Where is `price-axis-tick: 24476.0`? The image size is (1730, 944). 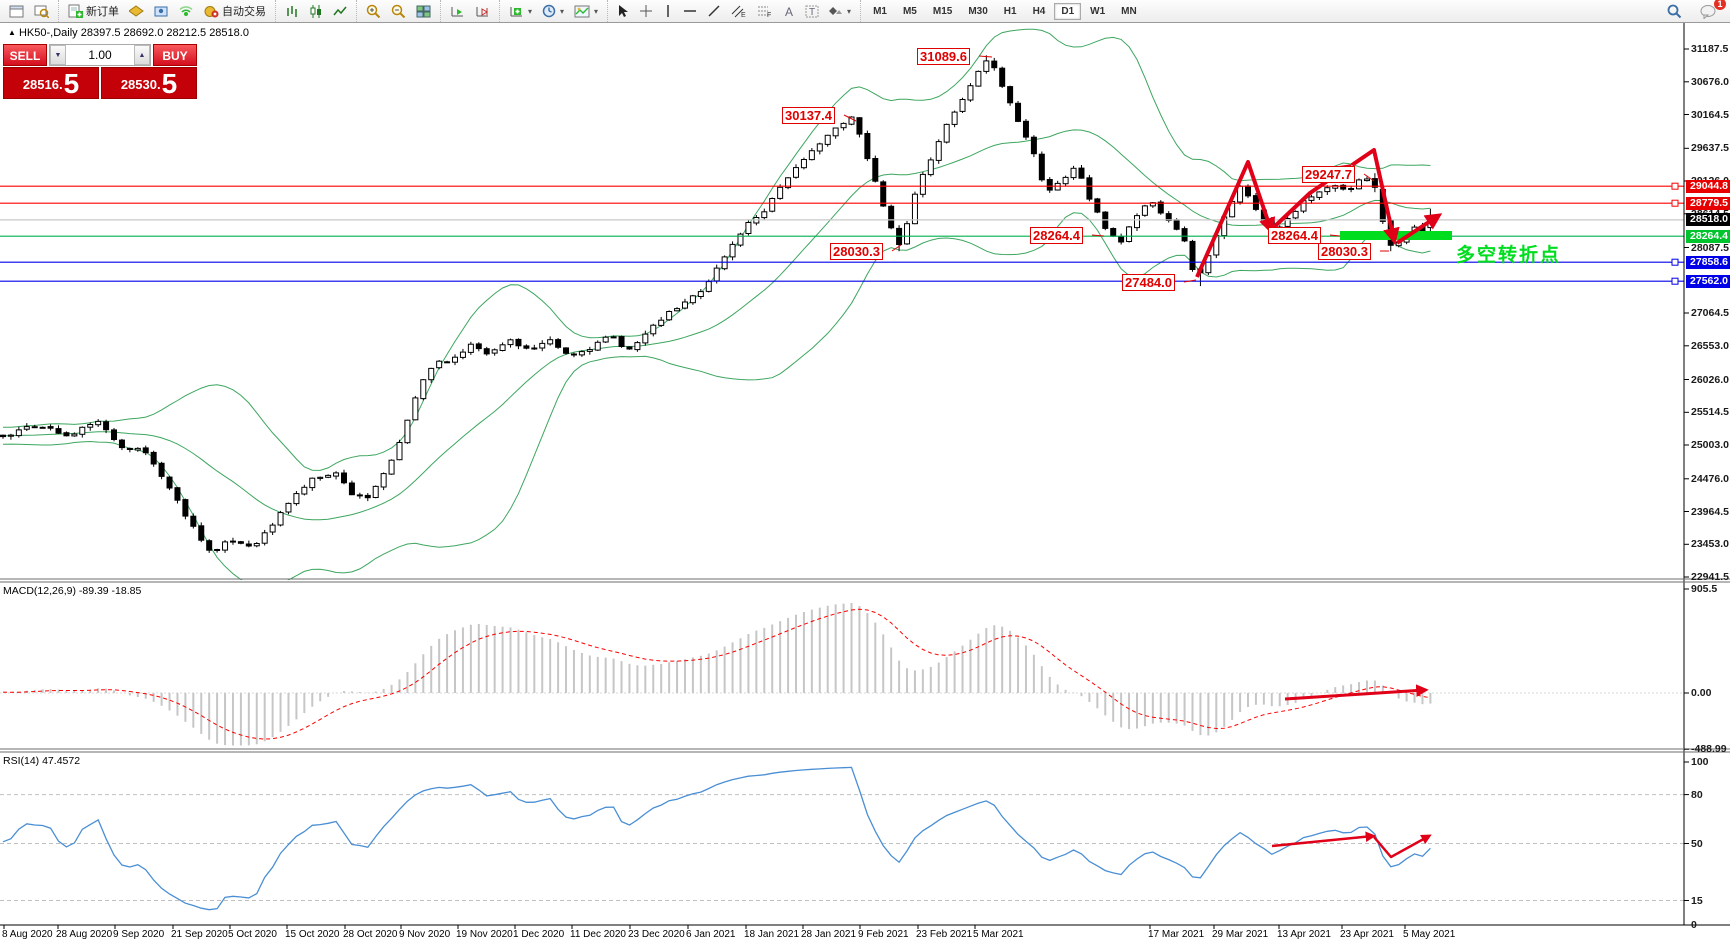
price-axis-tick: 24476.0 is located at coordinates (1710, 478).